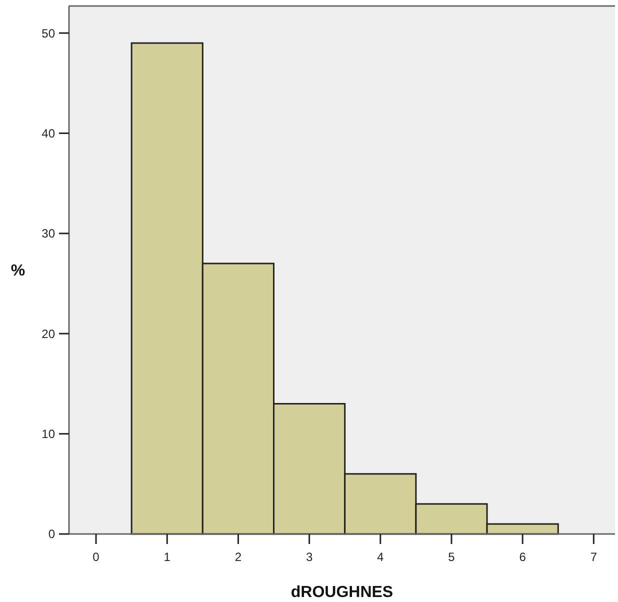 The height and width of the screenshot is (602, 618). I want to click on x-tick-label: 1, so click(167, 557).